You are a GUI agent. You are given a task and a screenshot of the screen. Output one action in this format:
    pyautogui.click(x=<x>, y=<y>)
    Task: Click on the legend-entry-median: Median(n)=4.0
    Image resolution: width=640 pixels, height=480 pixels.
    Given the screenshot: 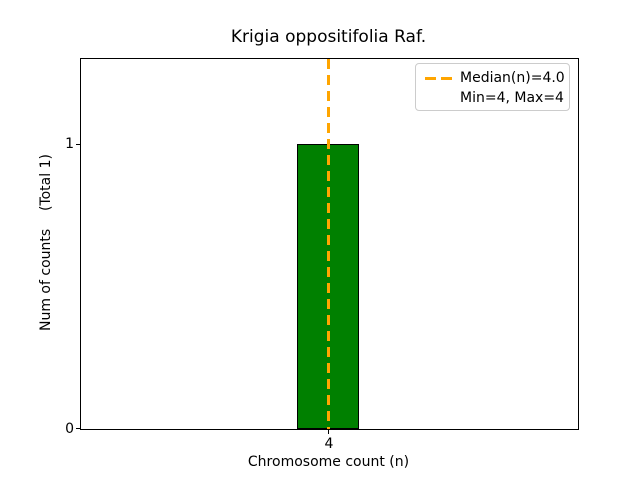 What is the action you would take?
    pyautogui.click(x=492, y=78)
    